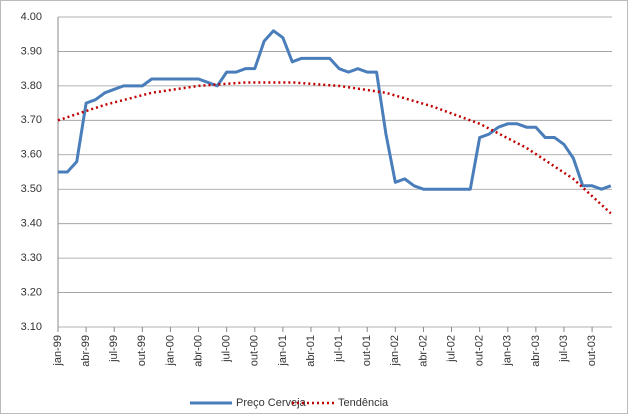 The image size is (628, 414). What do you see at coordinates (363, 403) in the screenshot?
I see `legend-label: Tendência` at bounding box center [363, 403].